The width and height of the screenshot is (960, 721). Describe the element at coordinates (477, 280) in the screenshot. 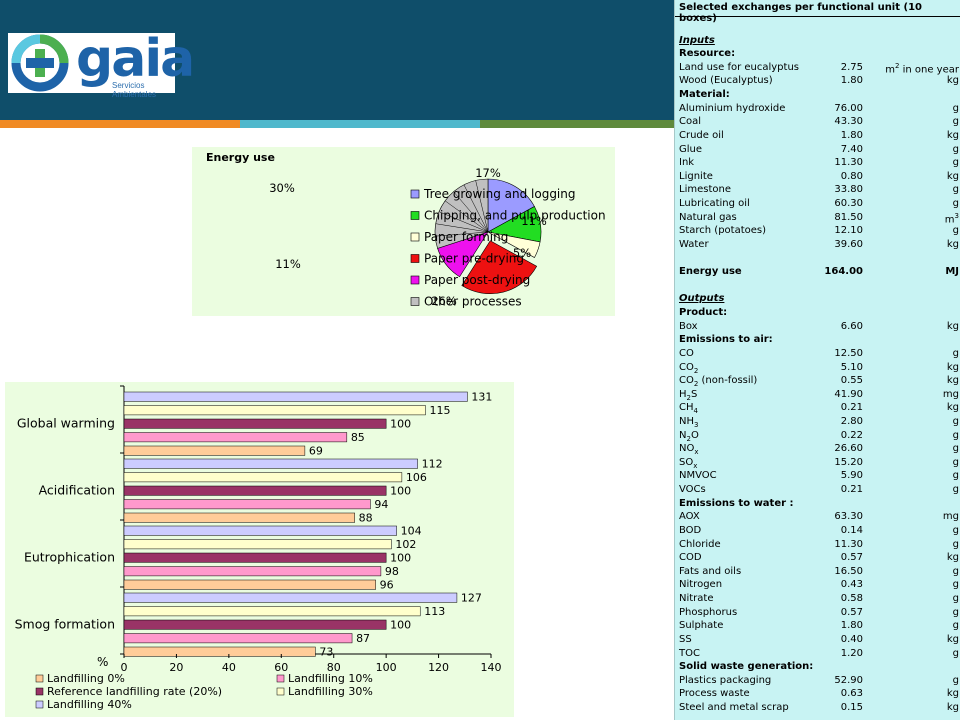

I see `pie-legend-label: Paper post-drying` at that location.